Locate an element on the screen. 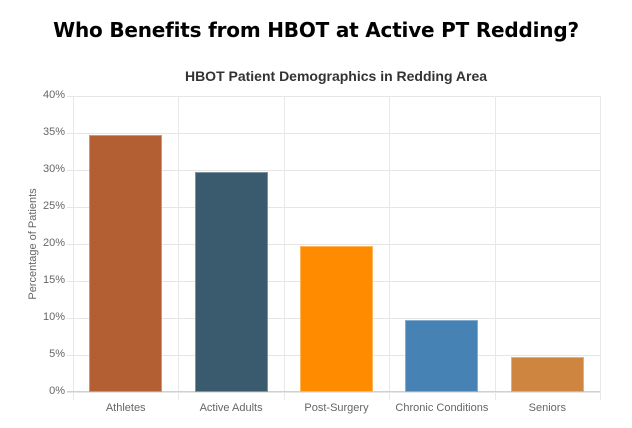 This screenshot has width=632, height=428. y-tick-label: 0% is located at coordinates (57, 391).